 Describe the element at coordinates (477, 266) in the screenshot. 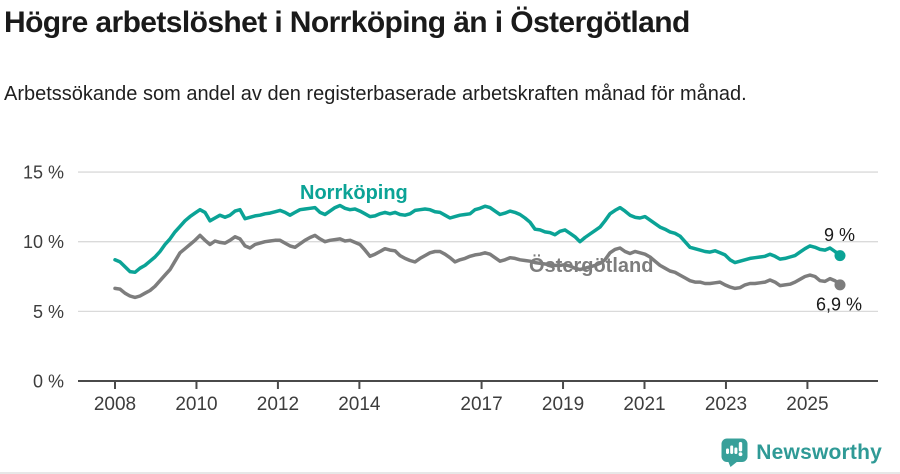

I see `series-line-ostergotland` at that location.